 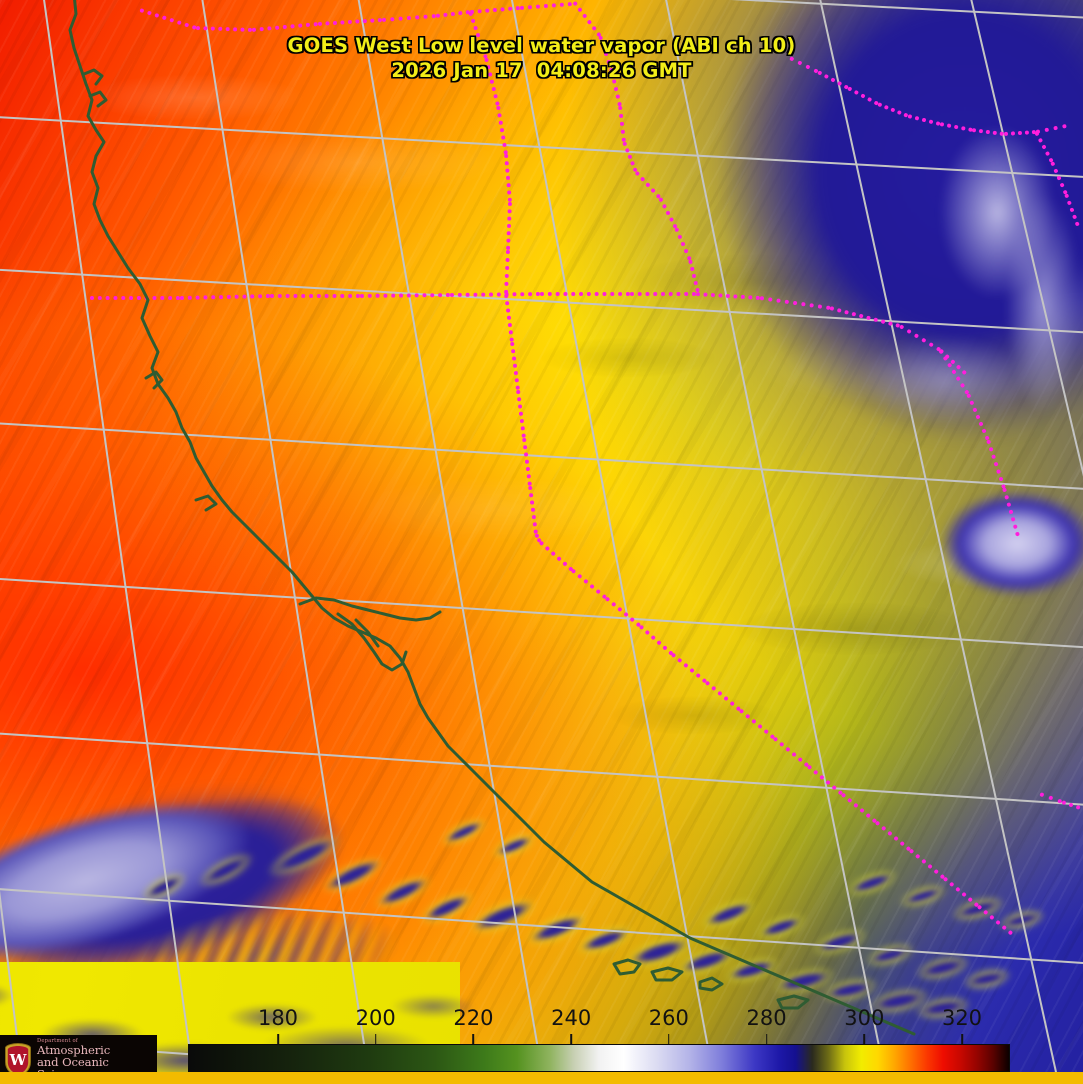 I want to click on colorbar-tick-marks, so click(x=599, y=1039).